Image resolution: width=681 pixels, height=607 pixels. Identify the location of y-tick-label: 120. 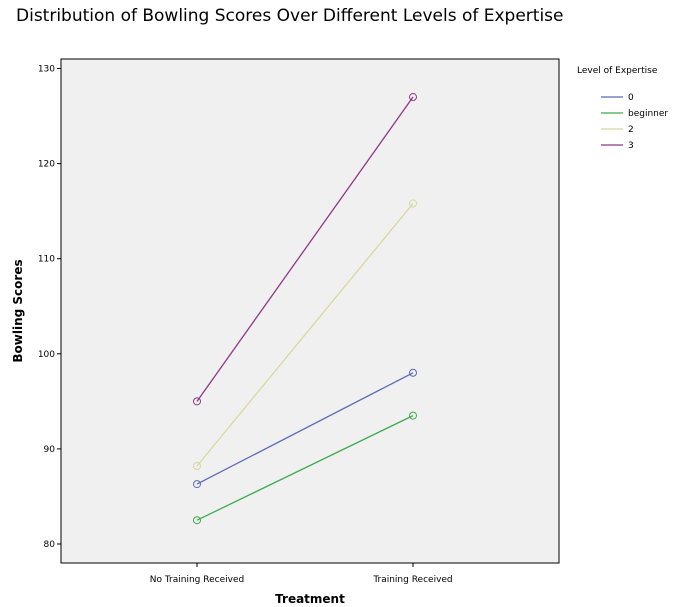
(46, 165).